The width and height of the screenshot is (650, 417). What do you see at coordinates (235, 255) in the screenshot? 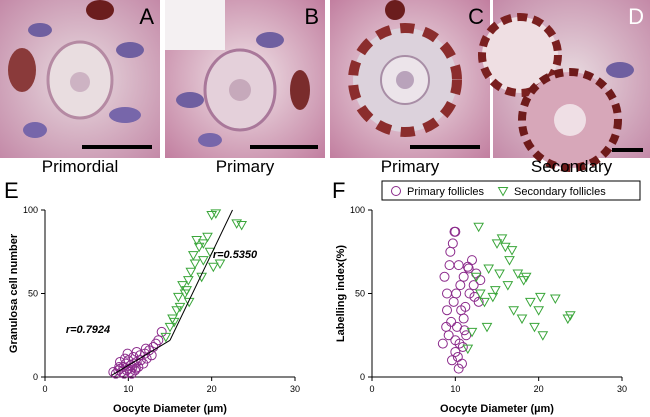
I see `annotation: r=0.5350` at bounding box center [235, 255].